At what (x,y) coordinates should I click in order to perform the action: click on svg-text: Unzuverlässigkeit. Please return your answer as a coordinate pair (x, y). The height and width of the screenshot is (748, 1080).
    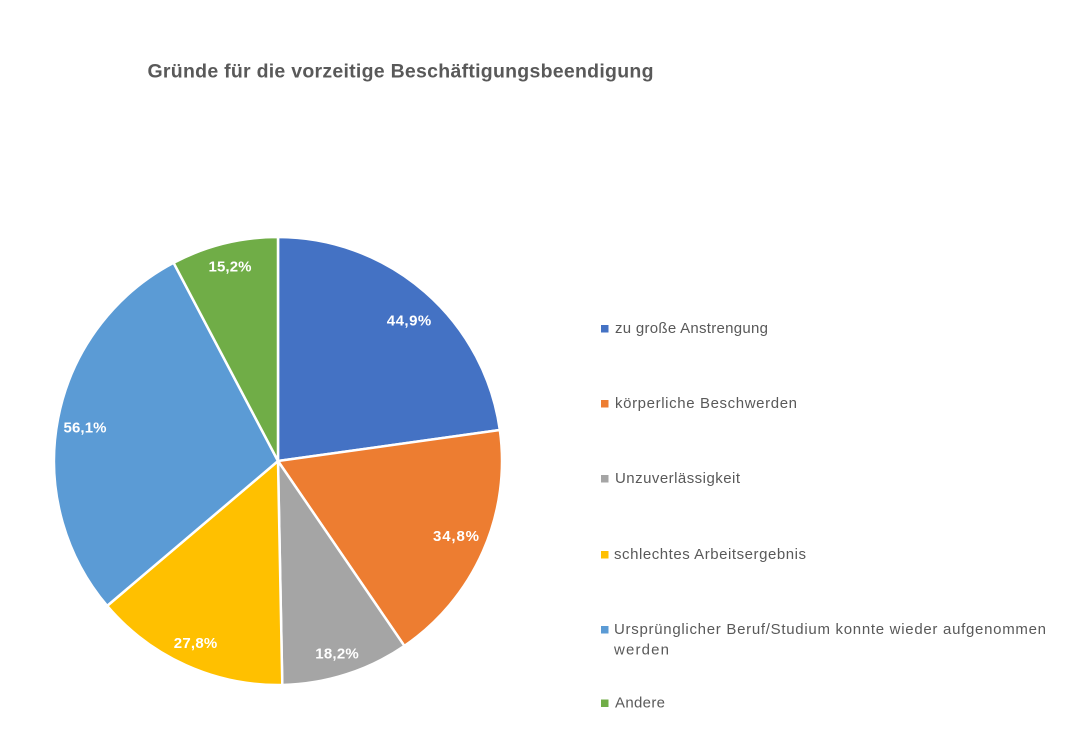
    Looking at the image, I should click on (678, 478).